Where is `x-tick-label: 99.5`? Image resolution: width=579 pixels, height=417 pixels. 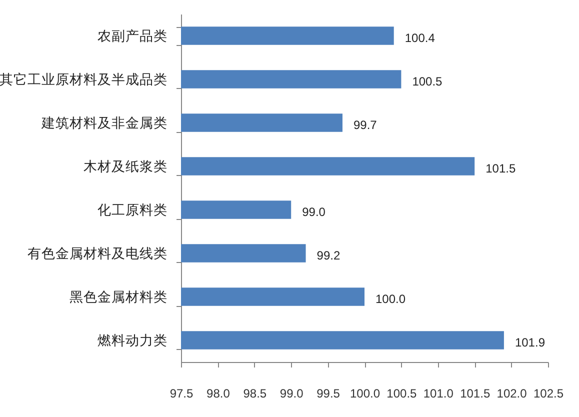 x-tick-label: 99.5 is located at coordinates (328, 393).